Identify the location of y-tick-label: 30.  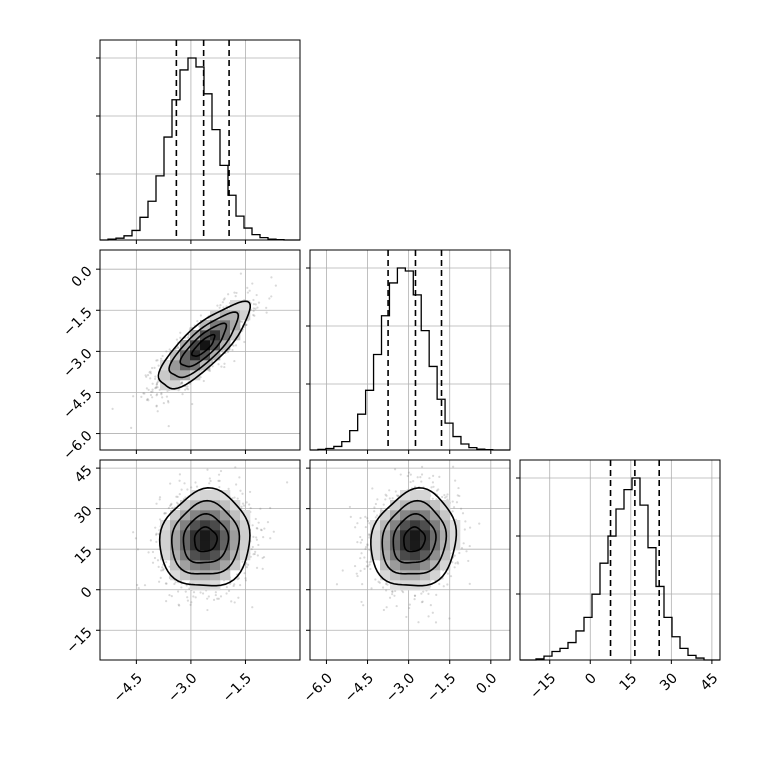
(84, 515).